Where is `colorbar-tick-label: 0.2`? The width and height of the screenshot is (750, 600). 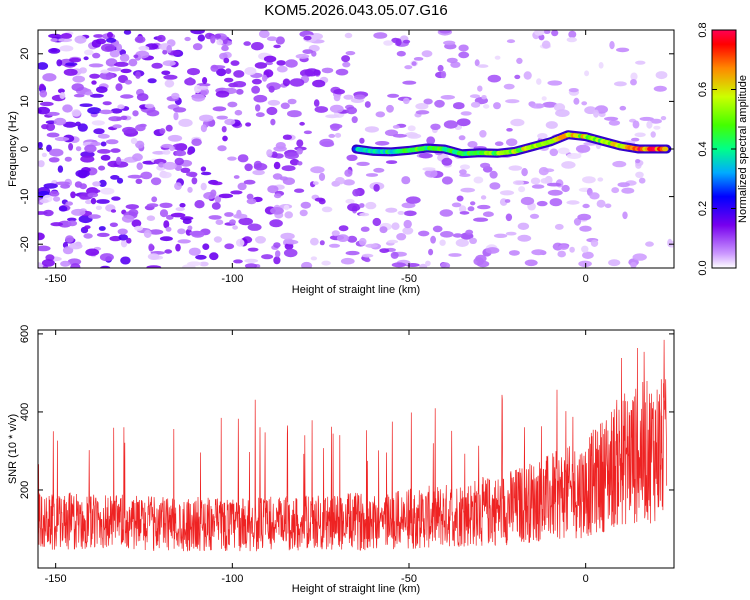 colorbar-tick-label: 0.2 is located at coordinates (703, 208).